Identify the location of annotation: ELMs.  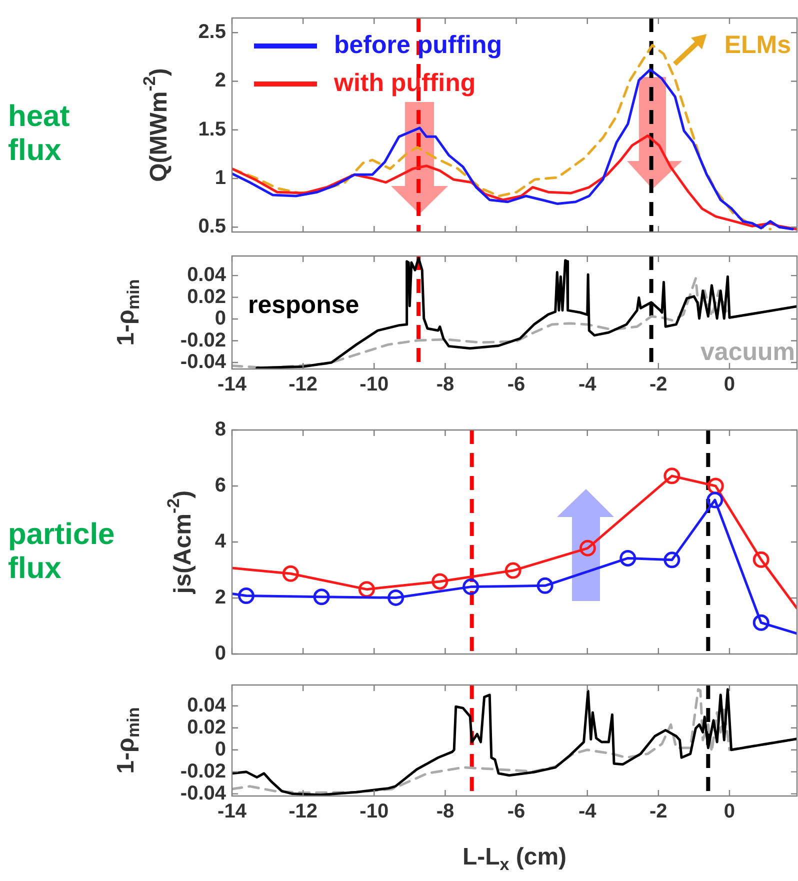
(757, 44).